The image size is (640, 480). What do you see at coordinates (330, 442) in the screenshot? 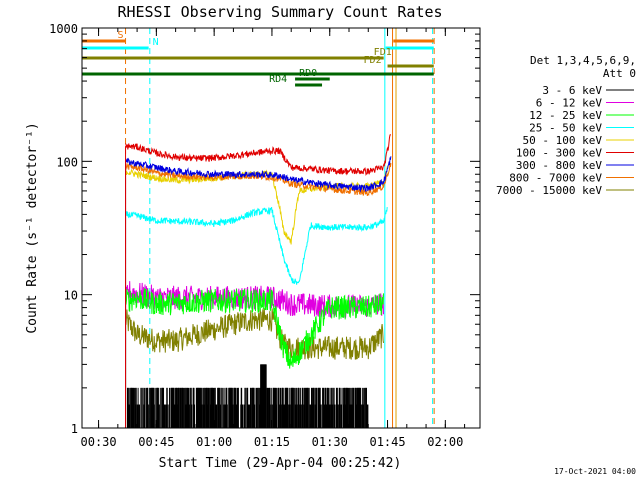
I see `x-tick-label-4: 01:30` at bounding box center [330, 442].